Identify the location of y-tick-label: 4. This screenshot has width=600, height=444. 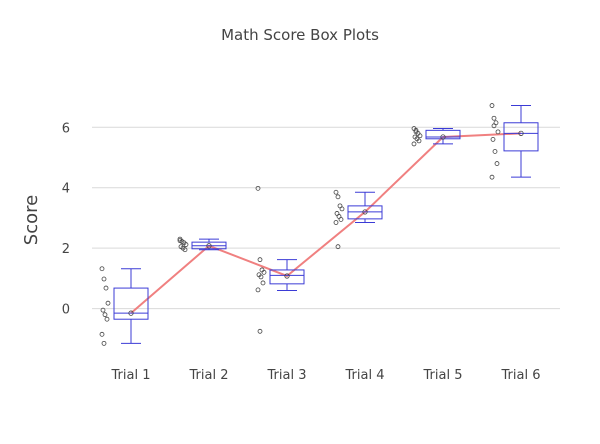
(66, 189).